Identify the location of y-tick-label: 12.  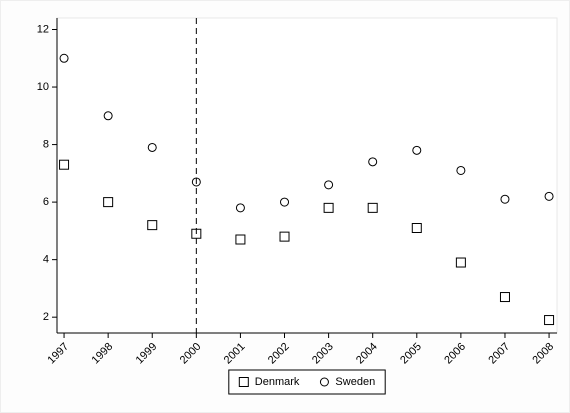
(43, 29).